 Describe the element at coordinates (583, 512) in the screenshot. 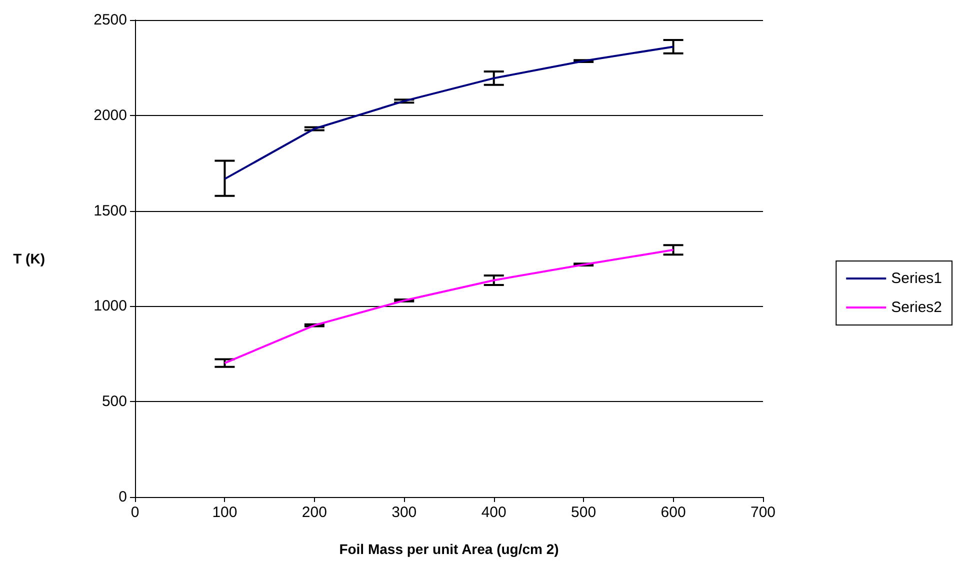

I see `x-tick-label: 500` at that location.